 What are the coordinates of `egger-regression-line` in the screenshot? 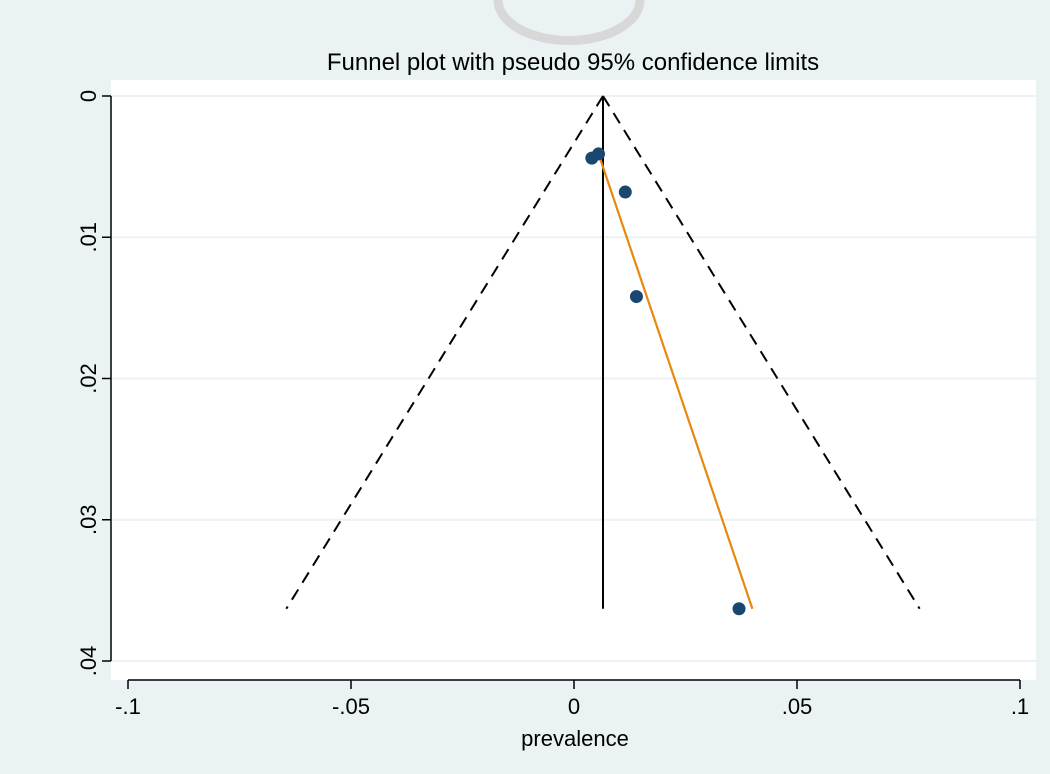 It's located at (675, 381).